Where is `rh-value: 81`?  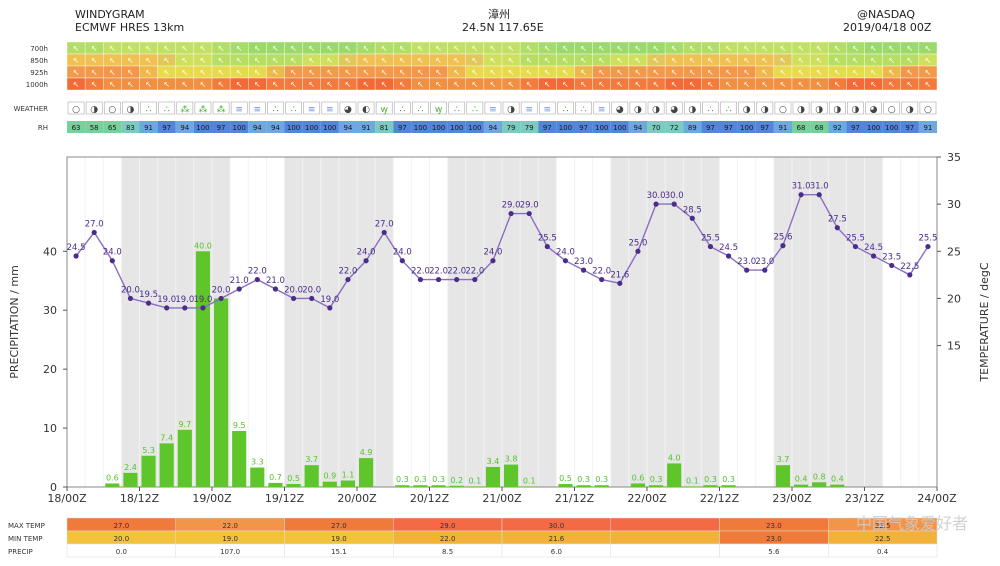 rh-value: 81 is located at coordinates (384, 128).